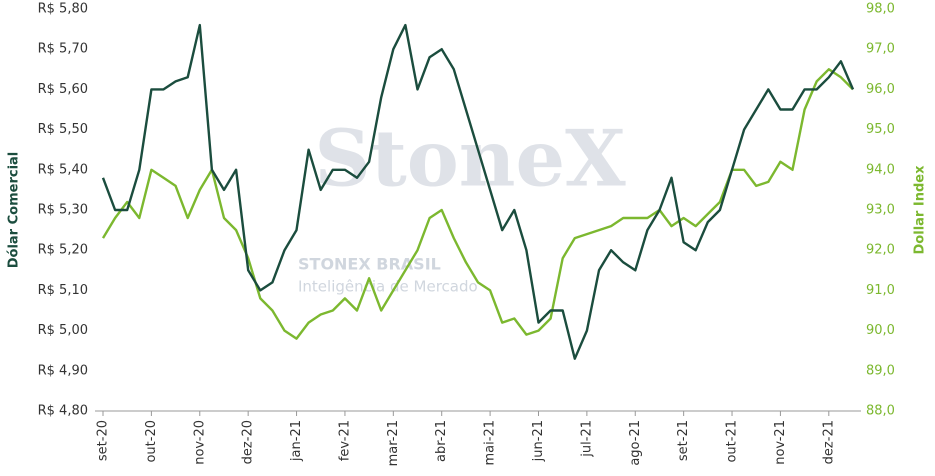 This screenshot has width=935, height=476. I want to click on y2-tick-label: 90,0, so click(880, 330).